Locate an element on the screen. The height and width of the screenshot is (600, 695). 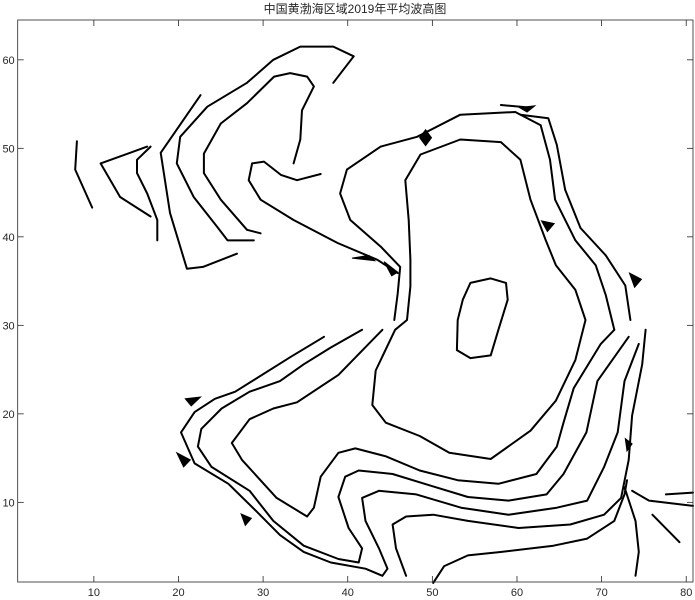
x-tick-label: 60 is located at coordinates (517, 593).